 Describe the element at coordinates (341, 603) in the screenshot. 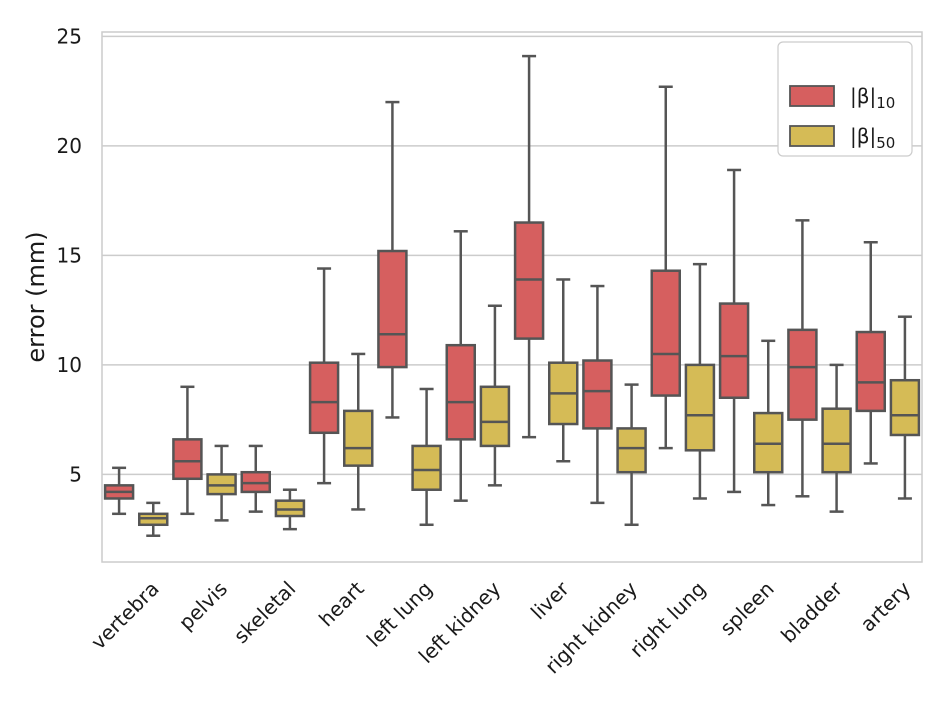

I see `category-label: heart` at that location.